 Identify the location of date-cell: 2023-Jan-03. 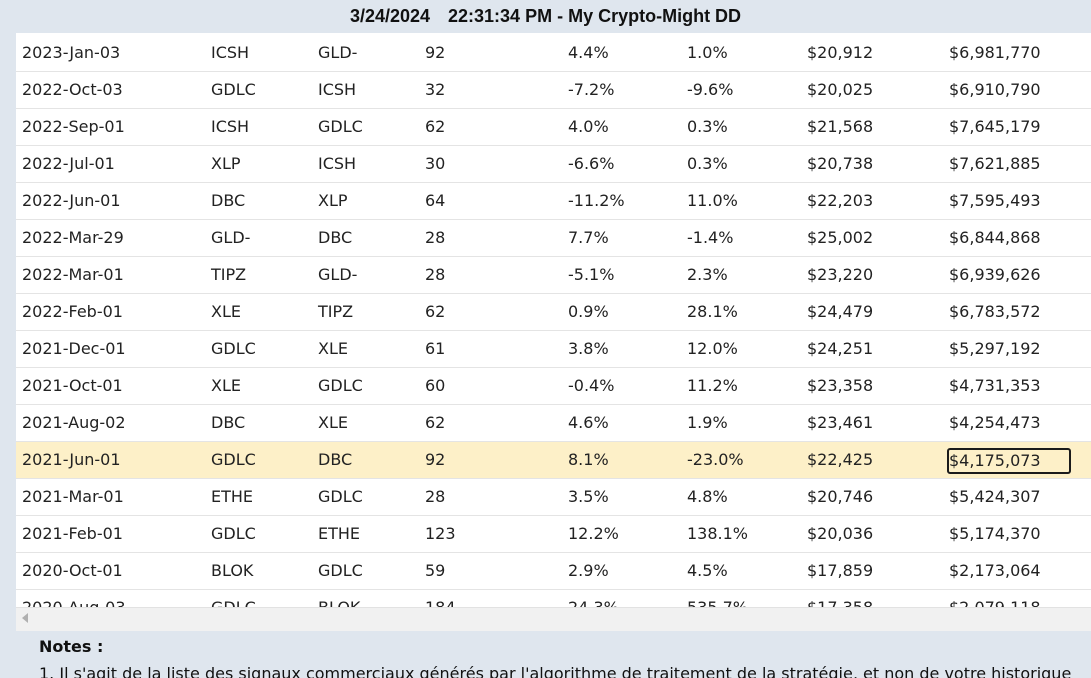
(71, 52).